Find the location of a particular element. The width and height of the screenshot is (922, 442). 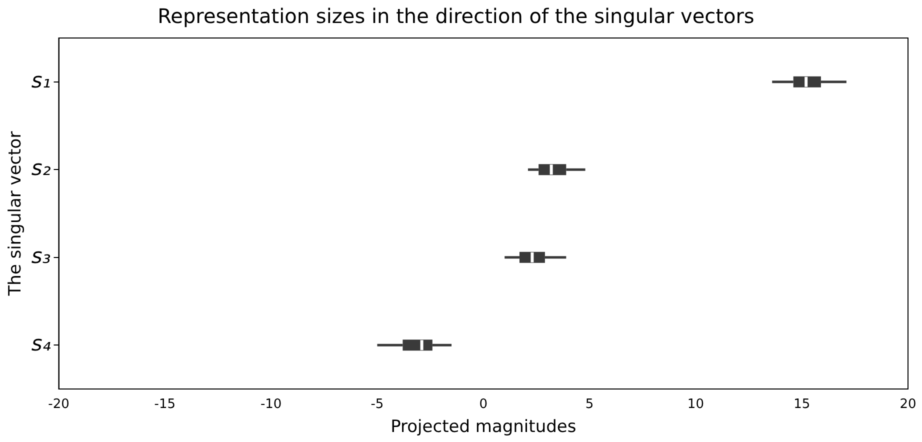

x-tick-label: 10 is located at coordinates (695, 404).